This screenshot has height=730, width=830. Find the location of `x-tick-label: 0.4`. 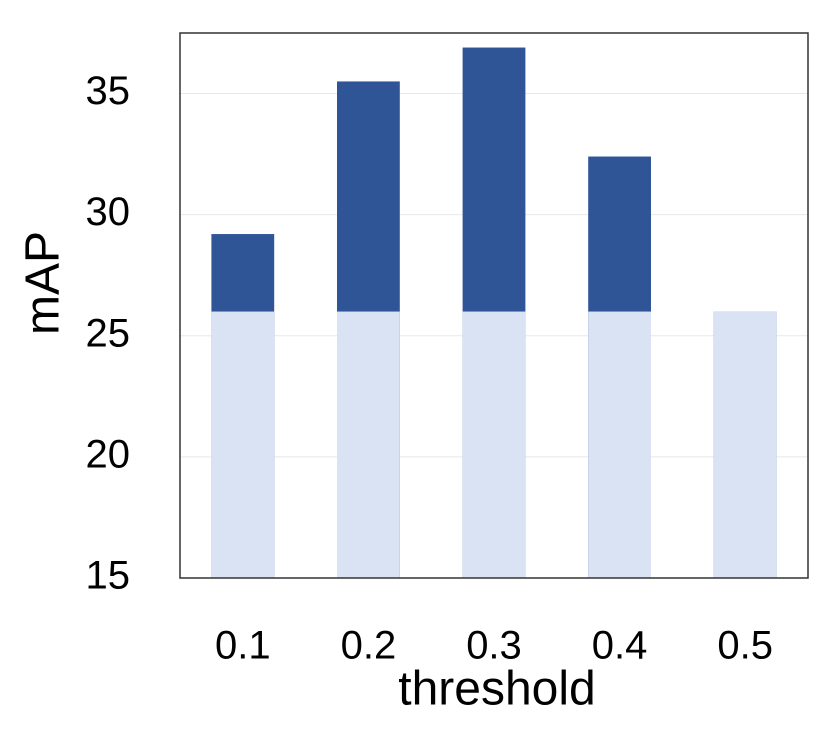

x-tick-label: 0.4 is located at coordinates (620, 646).